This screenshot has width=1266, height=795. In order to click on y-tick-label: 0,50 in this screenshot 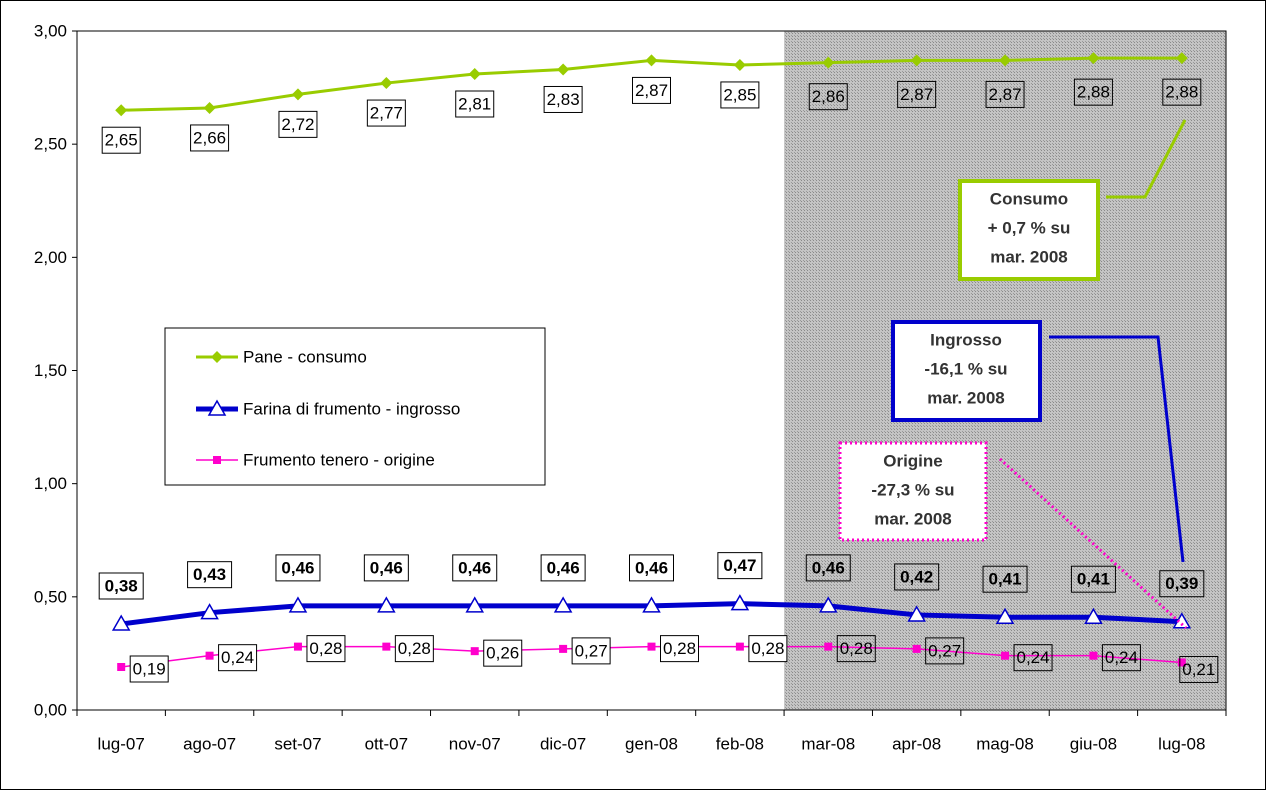, I will do `click(50, 596)`.